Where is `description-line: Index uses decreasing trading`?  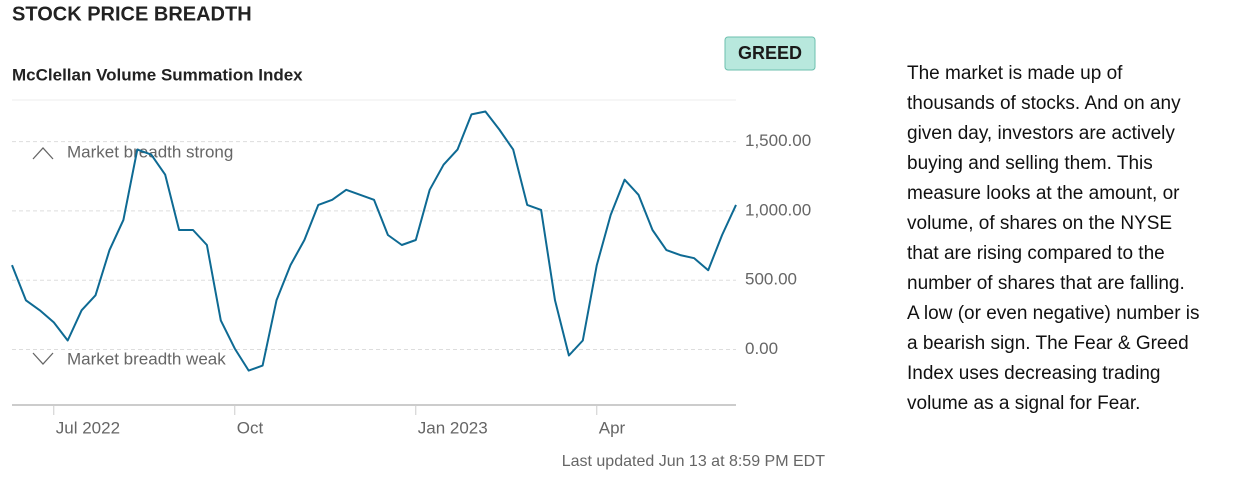
description-line: Index uses decreasing trading is located at coordinates (1034, 373).